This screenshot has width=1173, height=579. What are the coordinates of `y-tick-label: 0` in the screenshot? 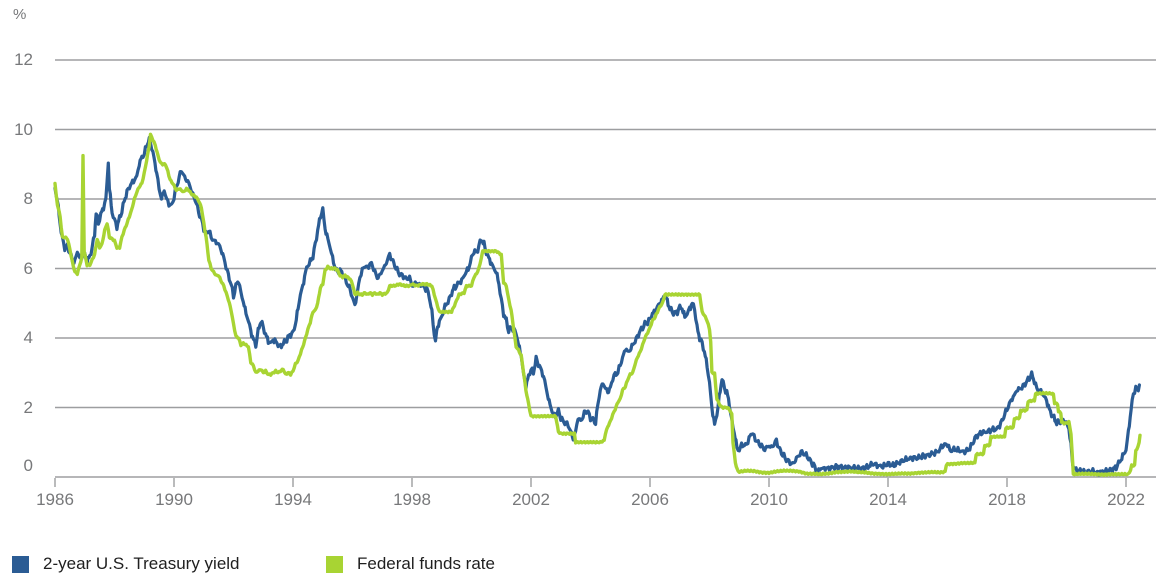 It's located at (28, 465).